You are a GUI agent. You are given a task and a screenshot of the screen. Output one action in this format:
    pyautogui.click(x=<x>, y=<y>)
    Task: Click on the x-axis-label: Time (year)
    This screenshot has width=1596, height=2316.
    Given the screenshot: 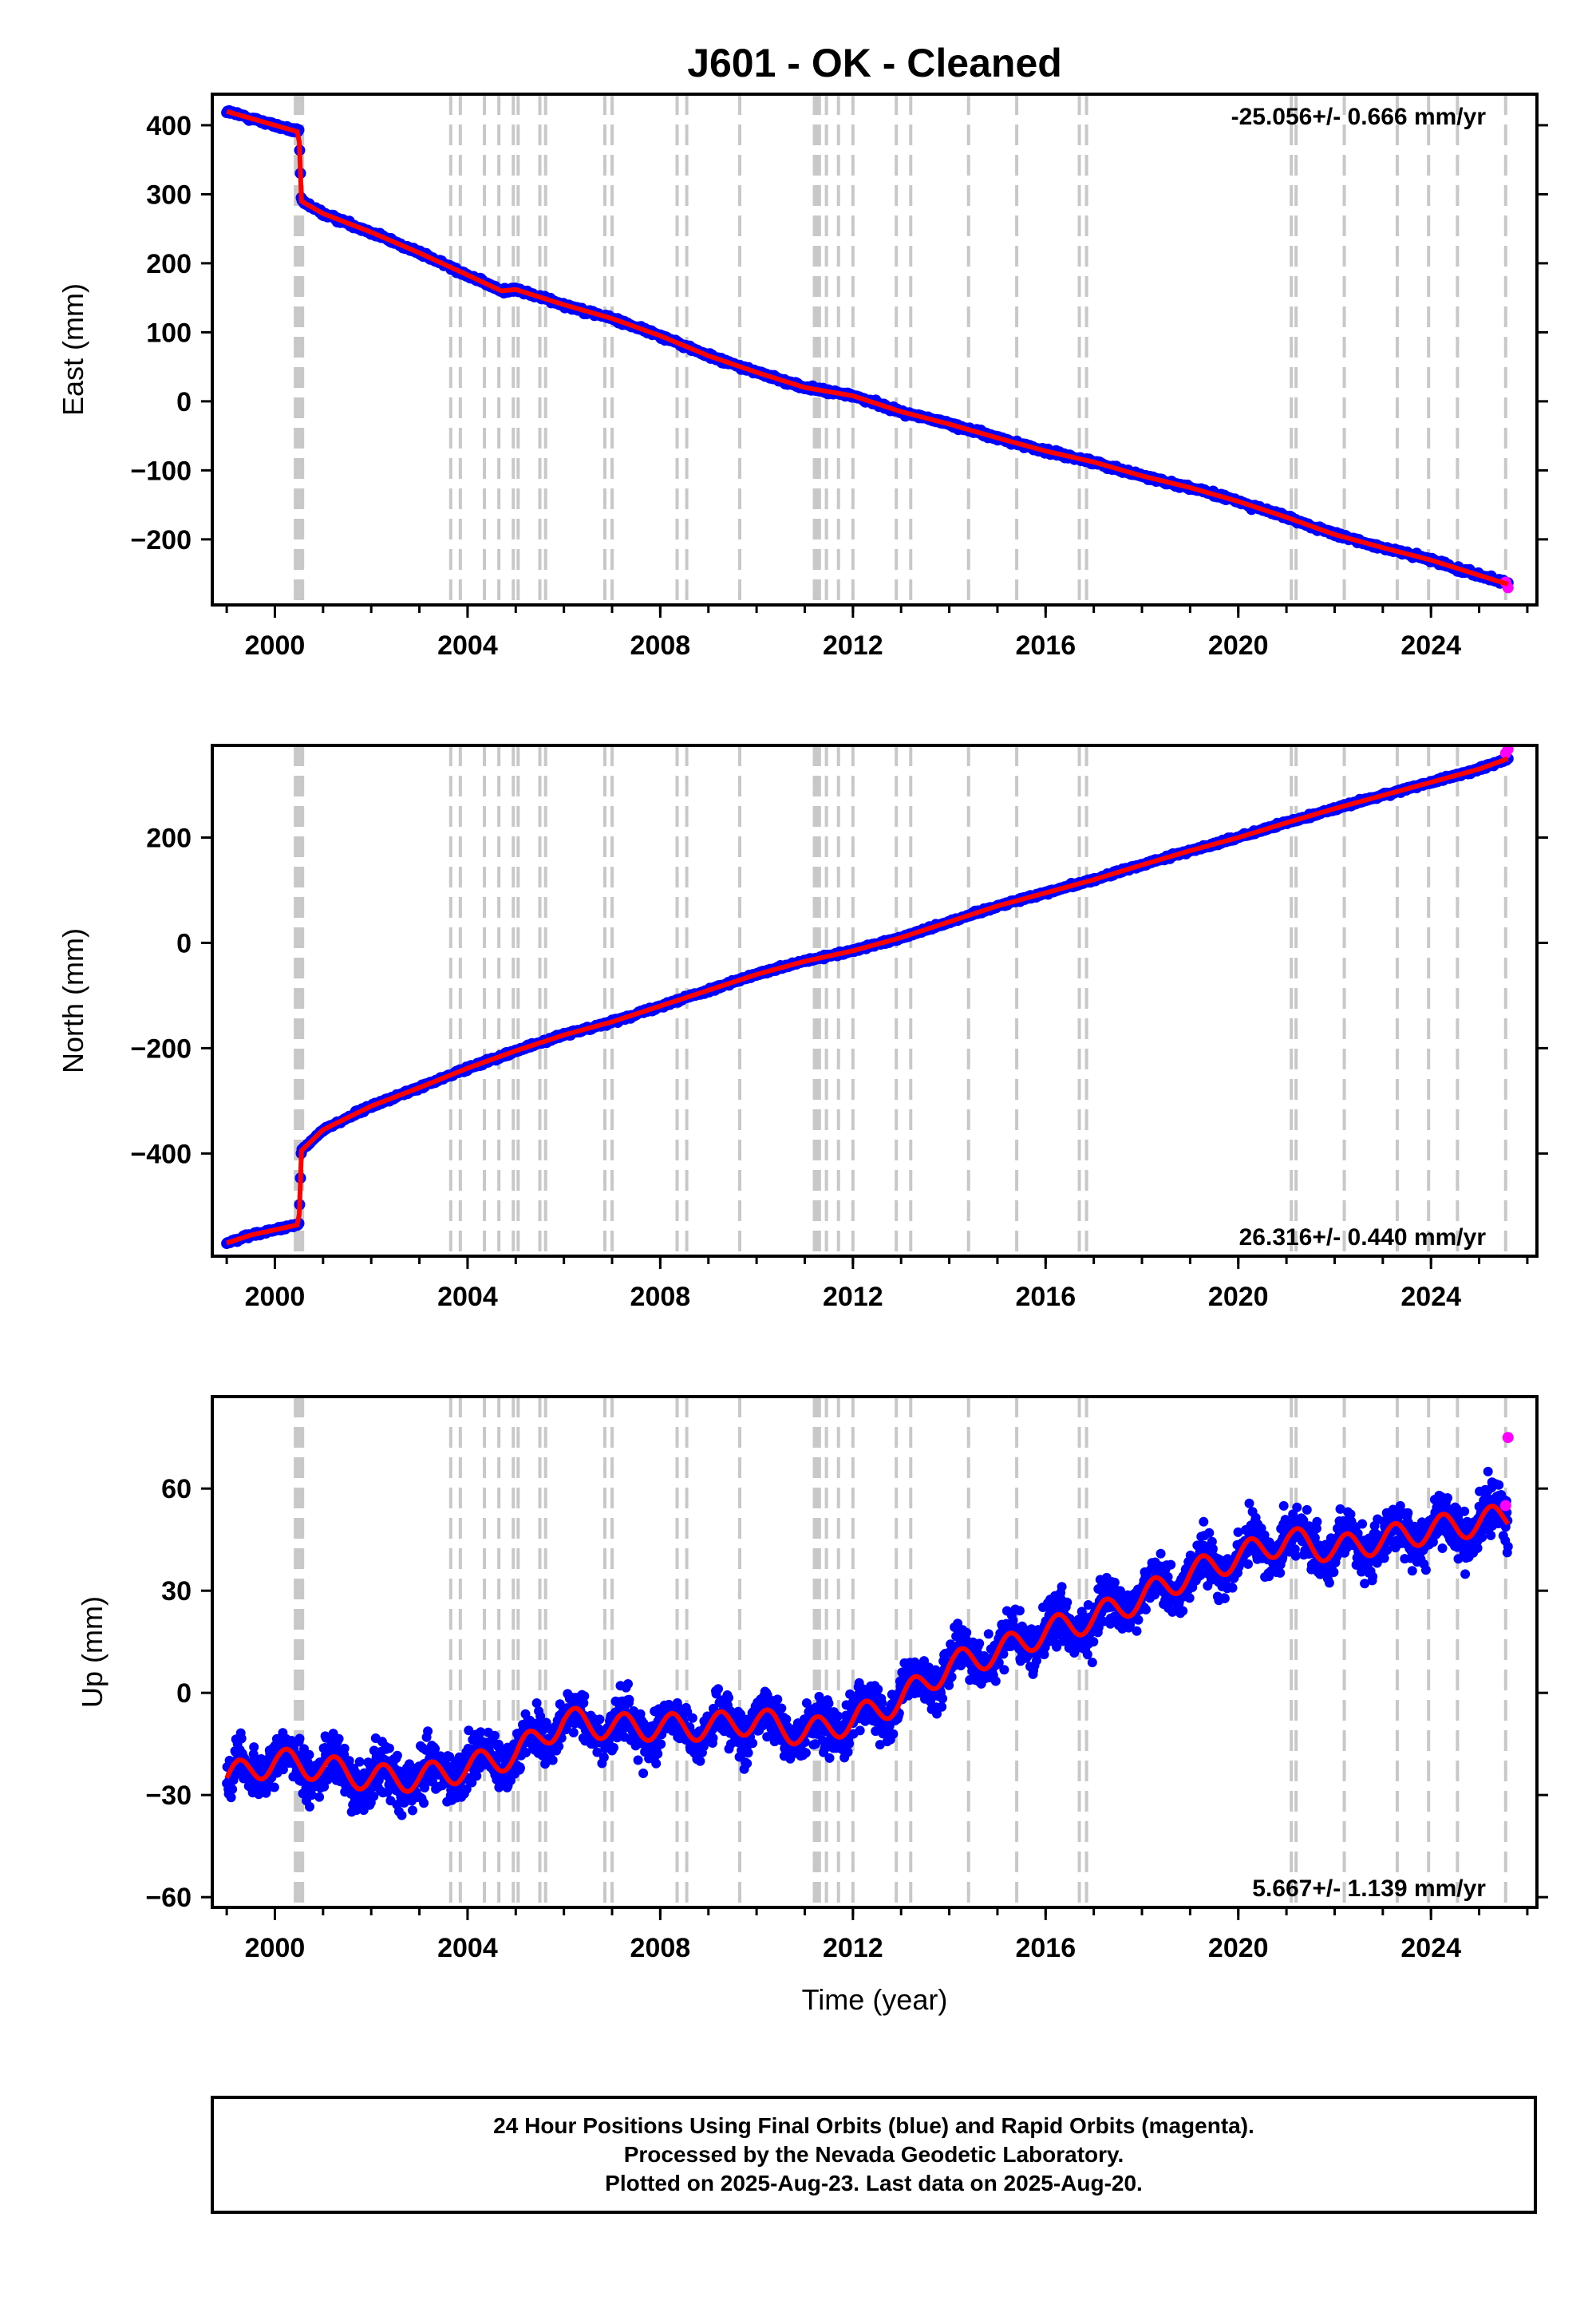 What is the action you would take?
    pyautogui.click(x=875, y=1999)
    